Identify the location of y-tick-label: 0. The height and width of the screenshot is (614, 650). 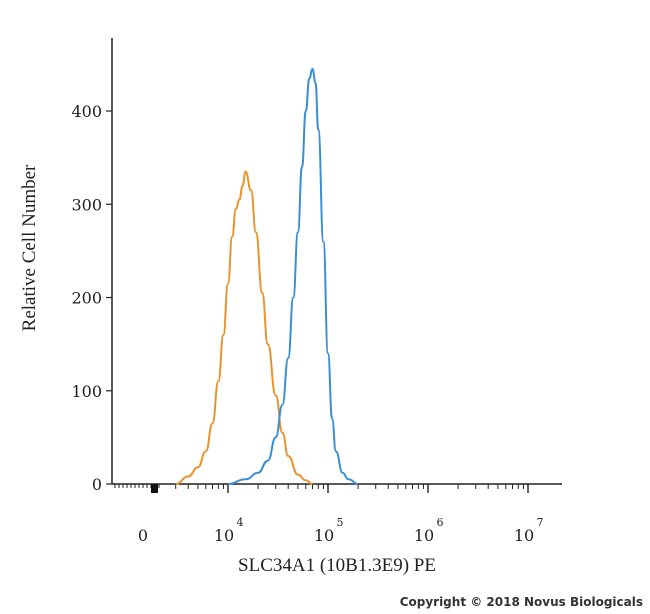
(97, 484).